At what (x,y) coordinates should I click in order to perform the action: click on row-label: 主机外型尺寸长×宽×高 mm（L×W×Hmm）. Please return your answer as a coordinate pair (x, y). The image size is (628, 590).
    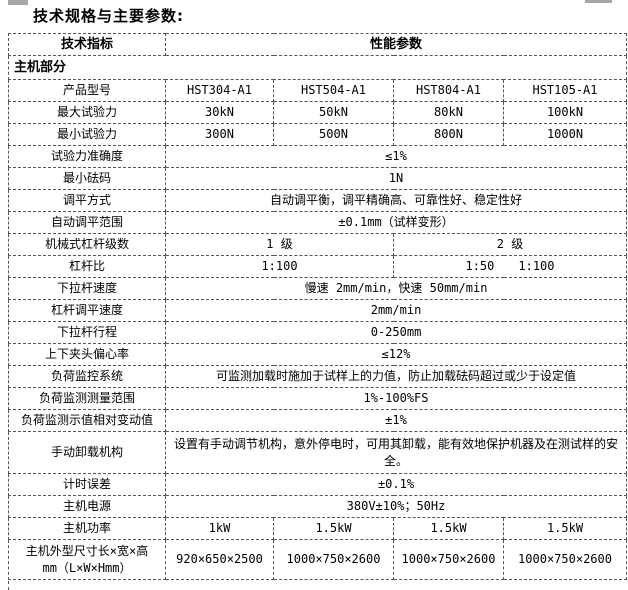
    Looking at the image, I should click on (87, 559).